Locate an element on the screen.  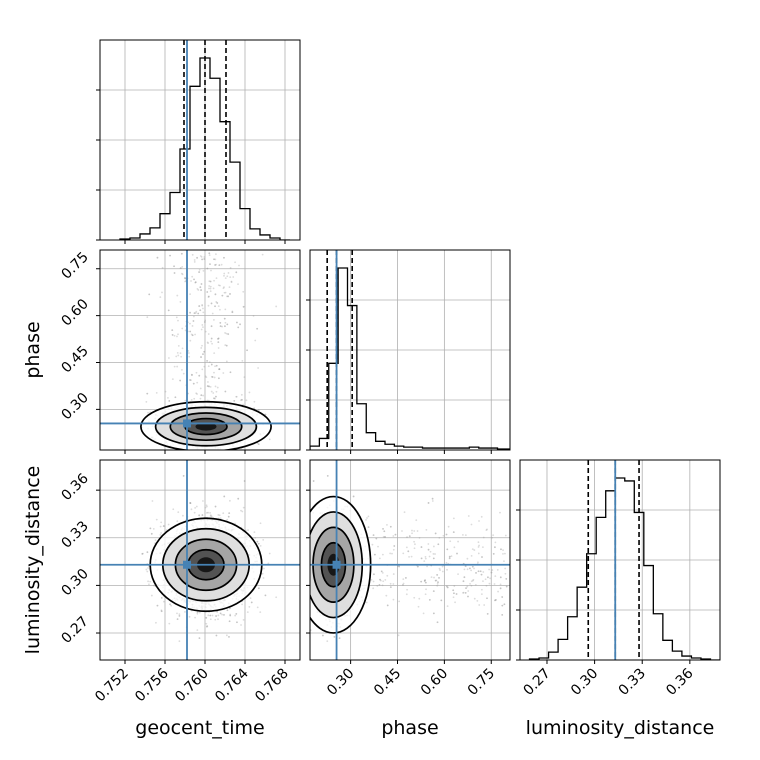
panel-content is located at coordinates (410, 350).